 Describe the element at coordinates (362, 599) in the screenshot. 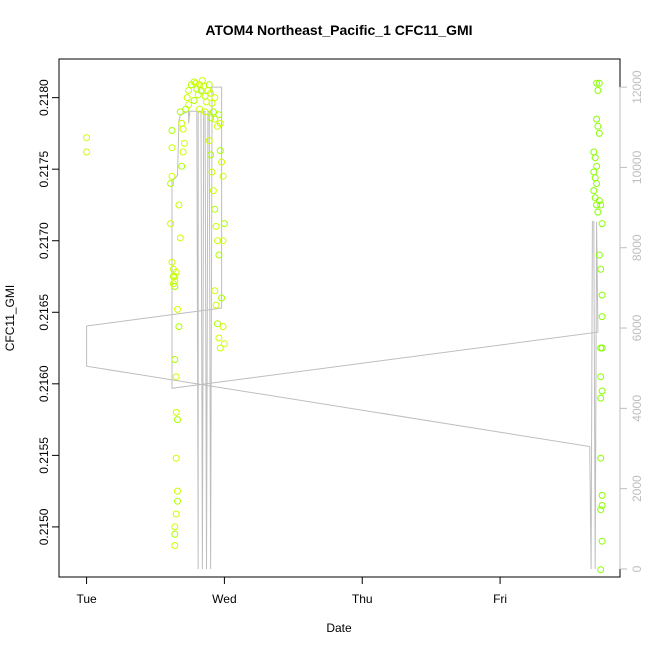

I see `x-tick-label: Thu` at that location.